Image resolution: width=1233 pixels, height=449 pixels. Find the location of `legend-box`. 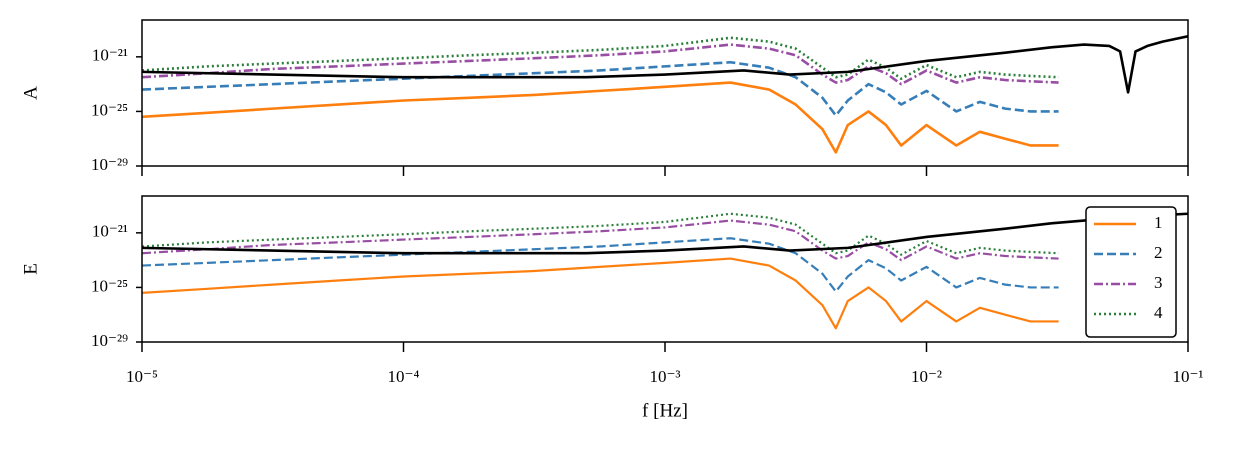

legend-box is located at coordinates (1131, 272).